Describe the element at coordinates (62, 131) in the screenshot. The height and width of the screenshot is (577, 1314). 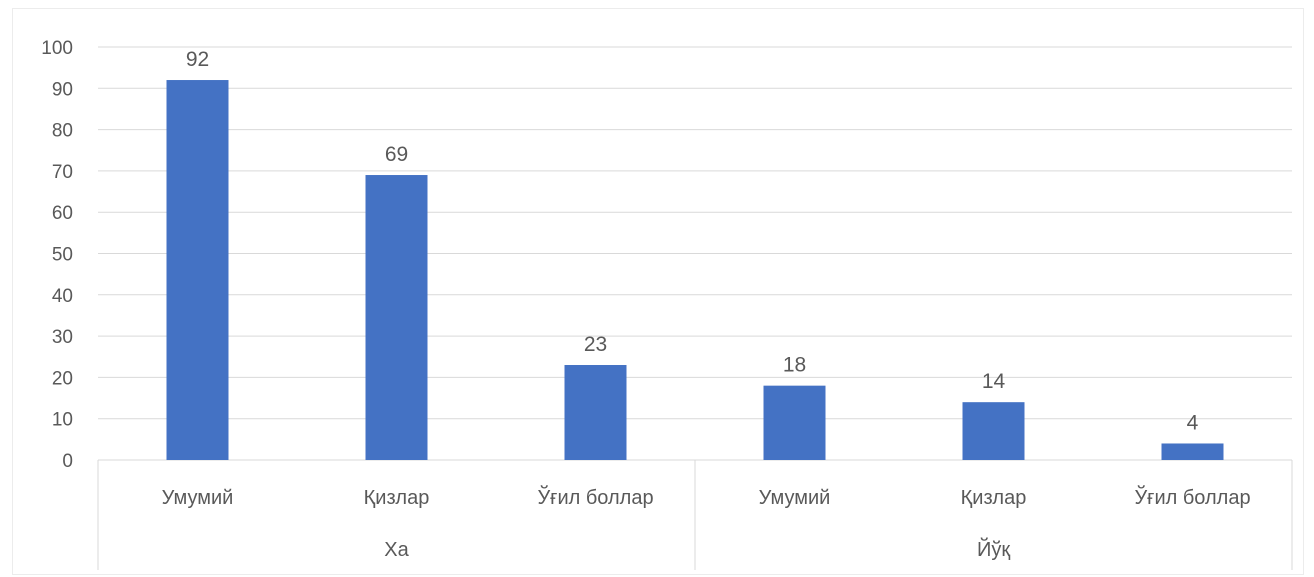
I see `y-tick-label: 80` at that location.